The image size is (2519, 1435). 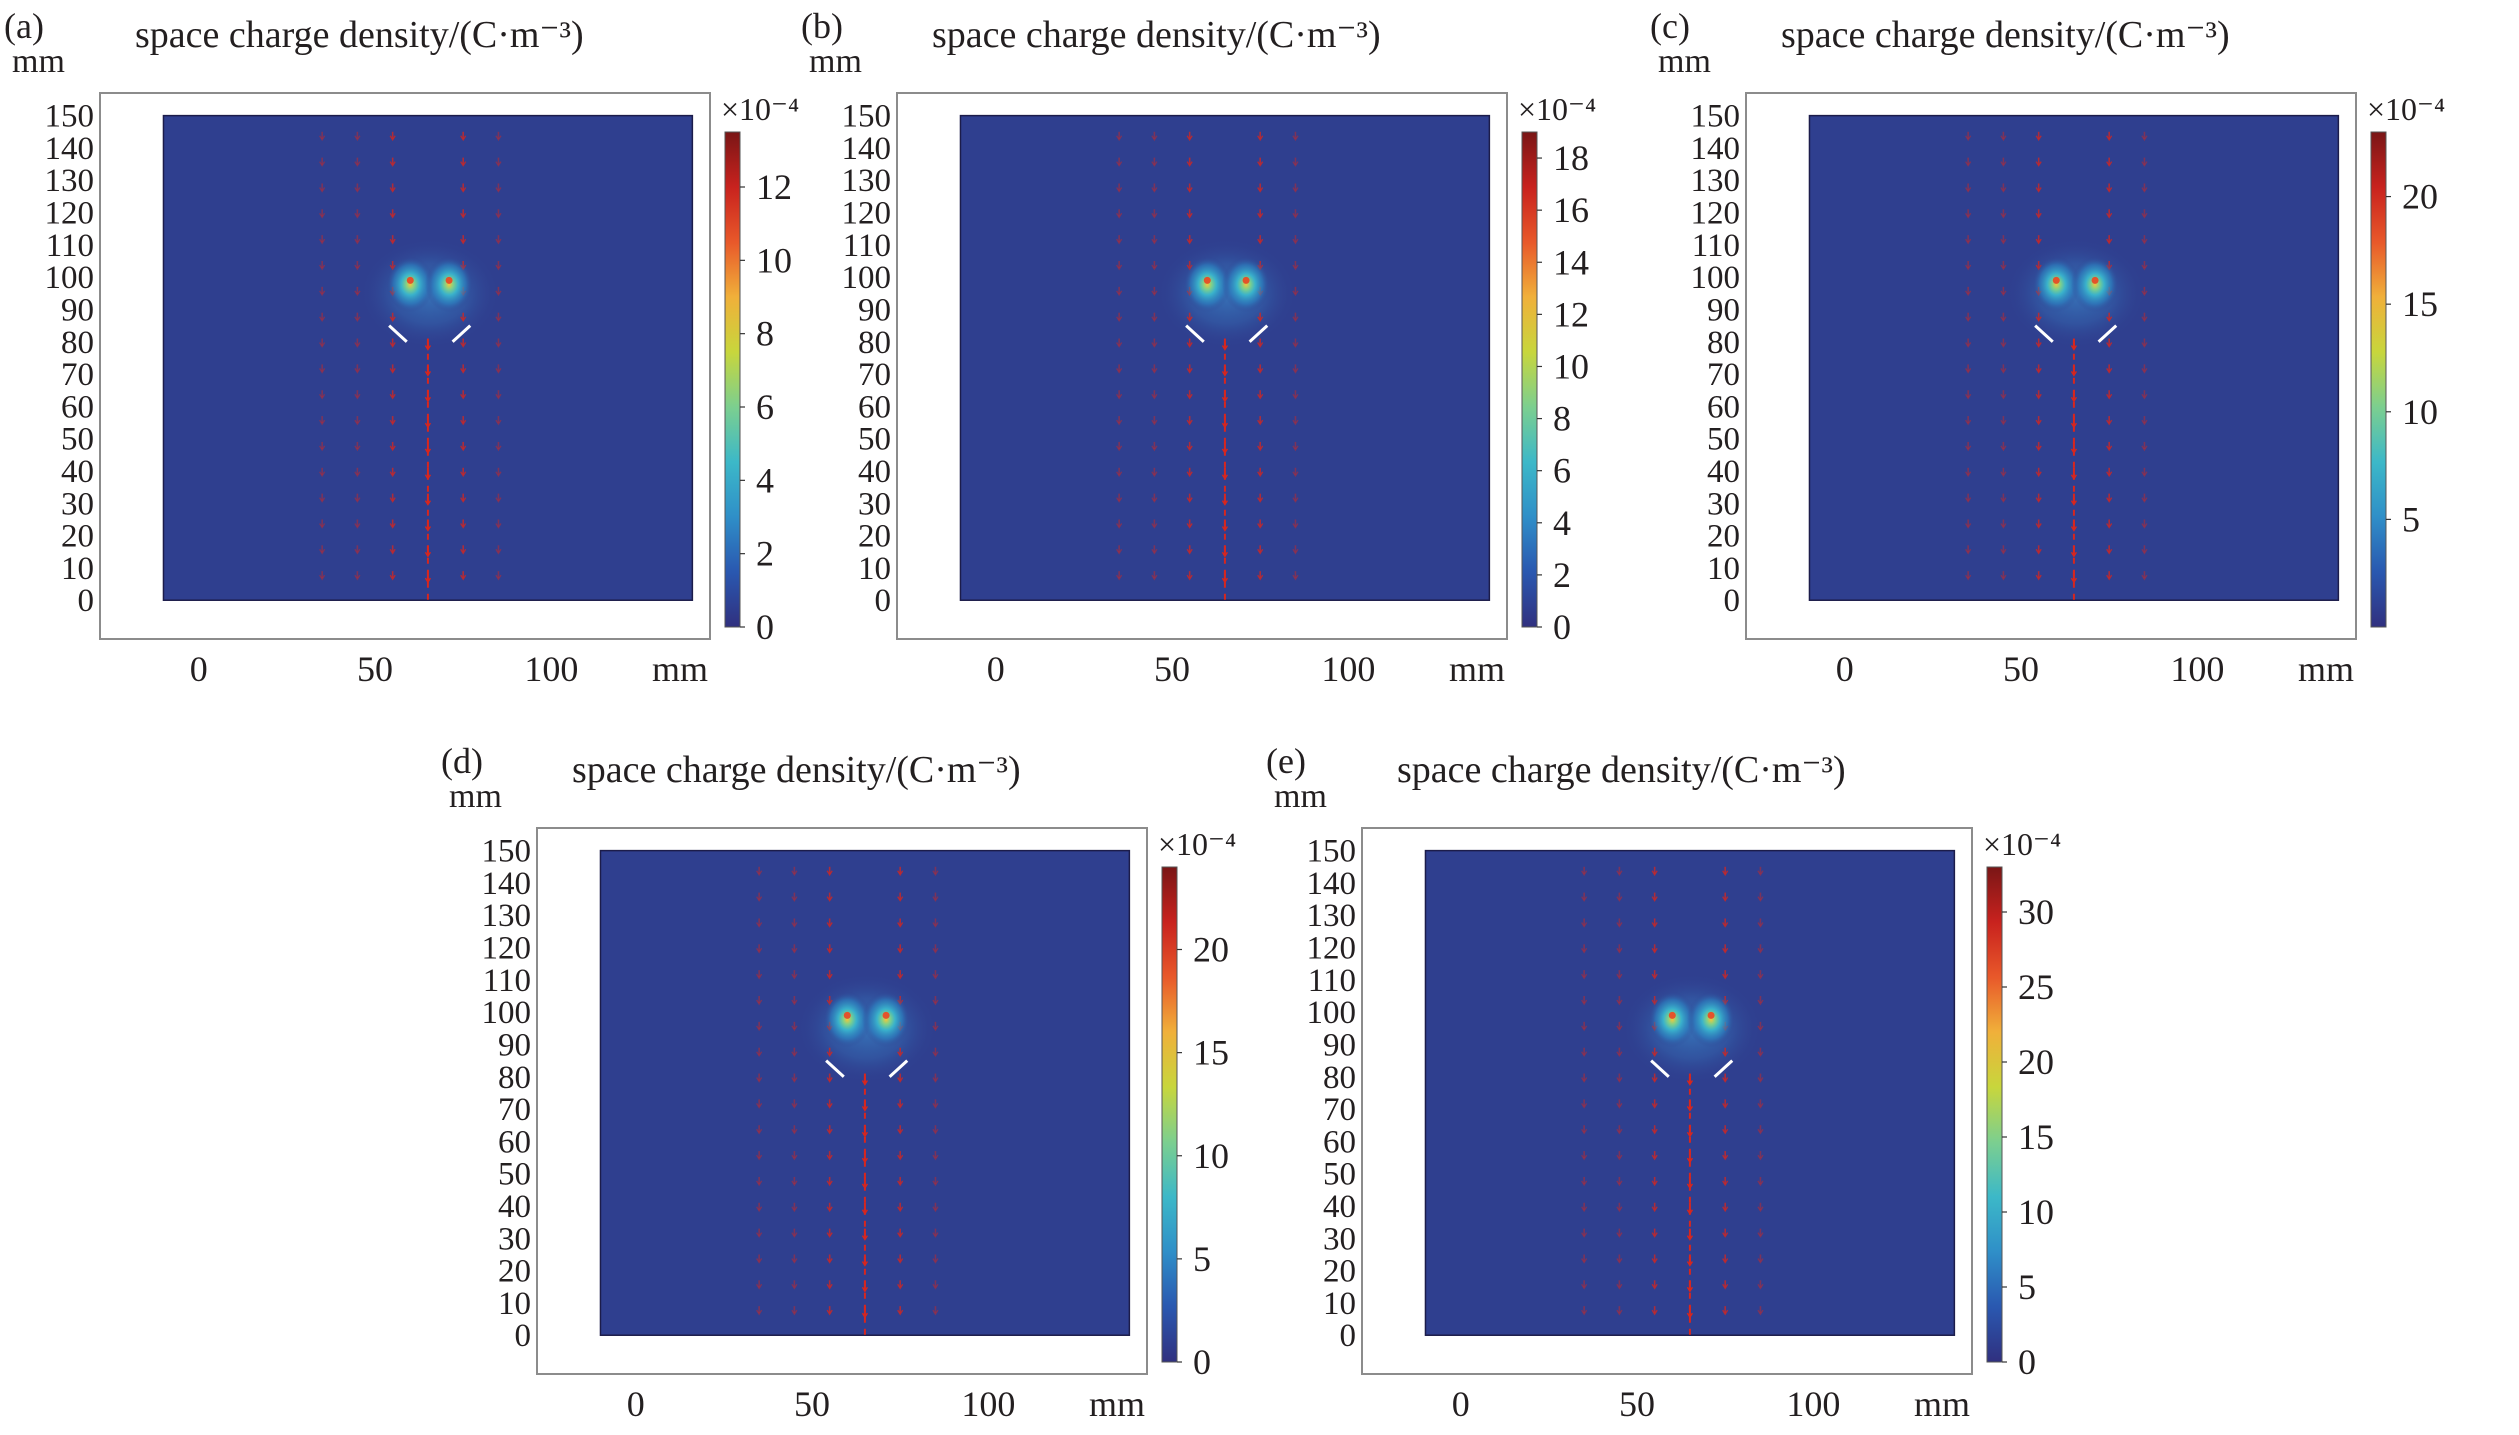 What do you see at coordinates (1723, 472) in the screenshot?
I see `y-tick-label: 40` at bounding box center [1723, 472].